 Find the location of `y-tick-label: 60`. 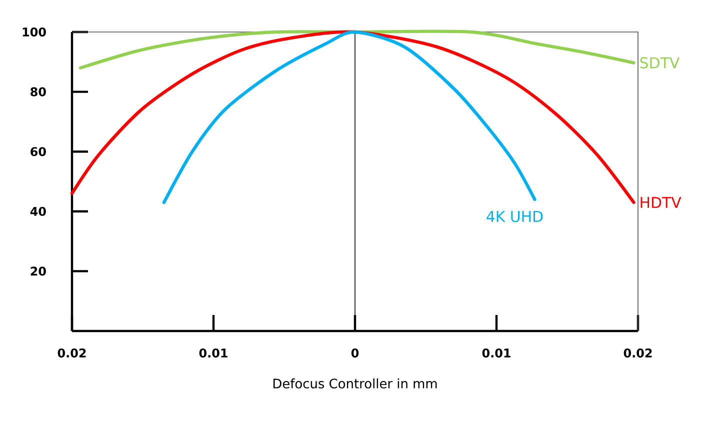

y-tick-label: 60 is located at coordinates (38, 151).